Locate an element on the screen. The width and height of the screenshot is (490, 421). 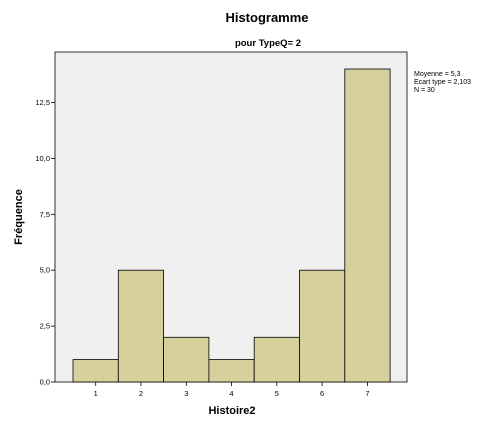
chart-subtitle: pour TypeQ= 2 is located at coordinates (268, 43).